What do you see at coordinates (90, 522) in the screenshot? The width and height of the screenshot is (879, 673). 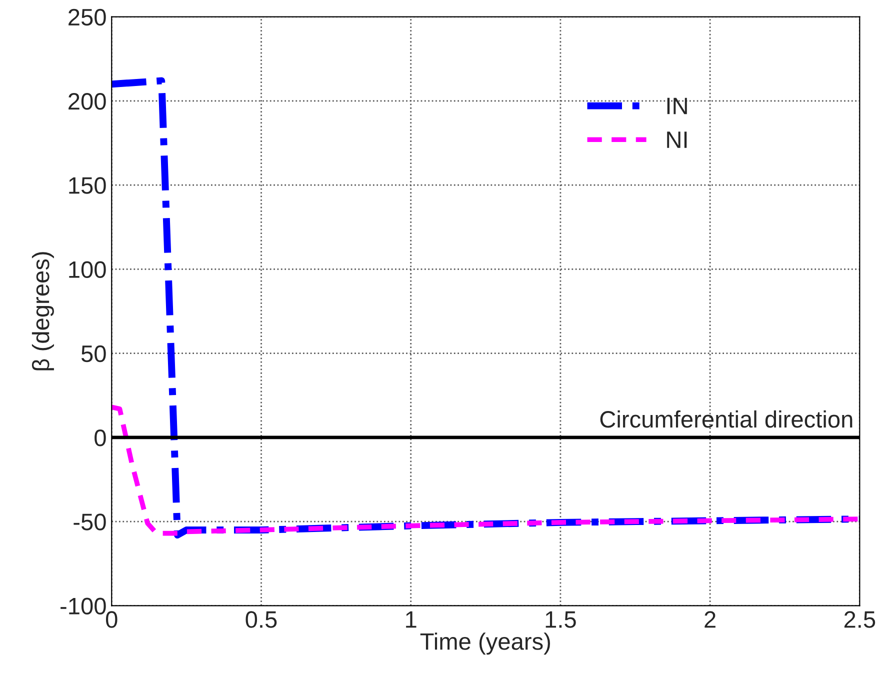 I see `y-tick-label: -50` at bounding box center [90, 522].